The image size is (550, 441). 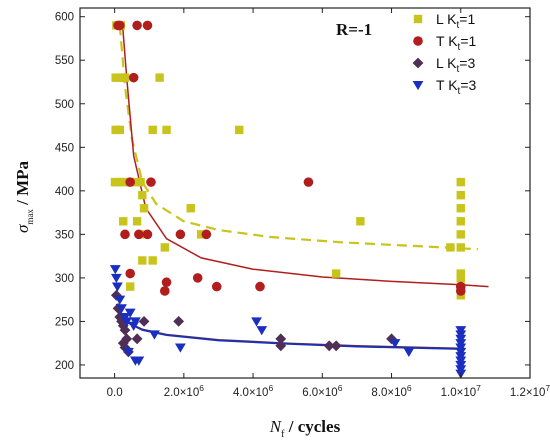 What do you see at coordinates (455, 65) in the screenshot?
I see `legend-label-3: L Kt=3` at bounding box center [455, 65].